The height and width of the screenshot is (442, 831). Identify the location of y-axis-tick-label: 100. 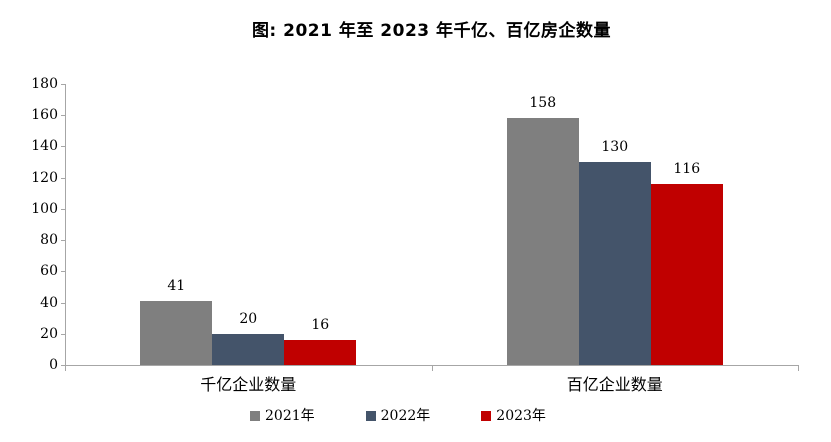
(44, 208).